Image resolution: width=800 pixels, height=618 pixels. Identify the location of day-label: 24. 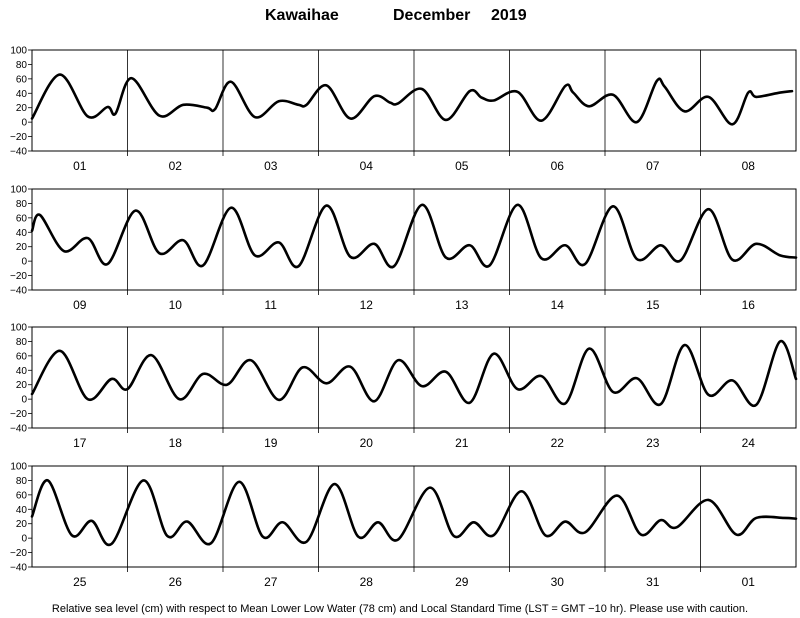
(749, 443).